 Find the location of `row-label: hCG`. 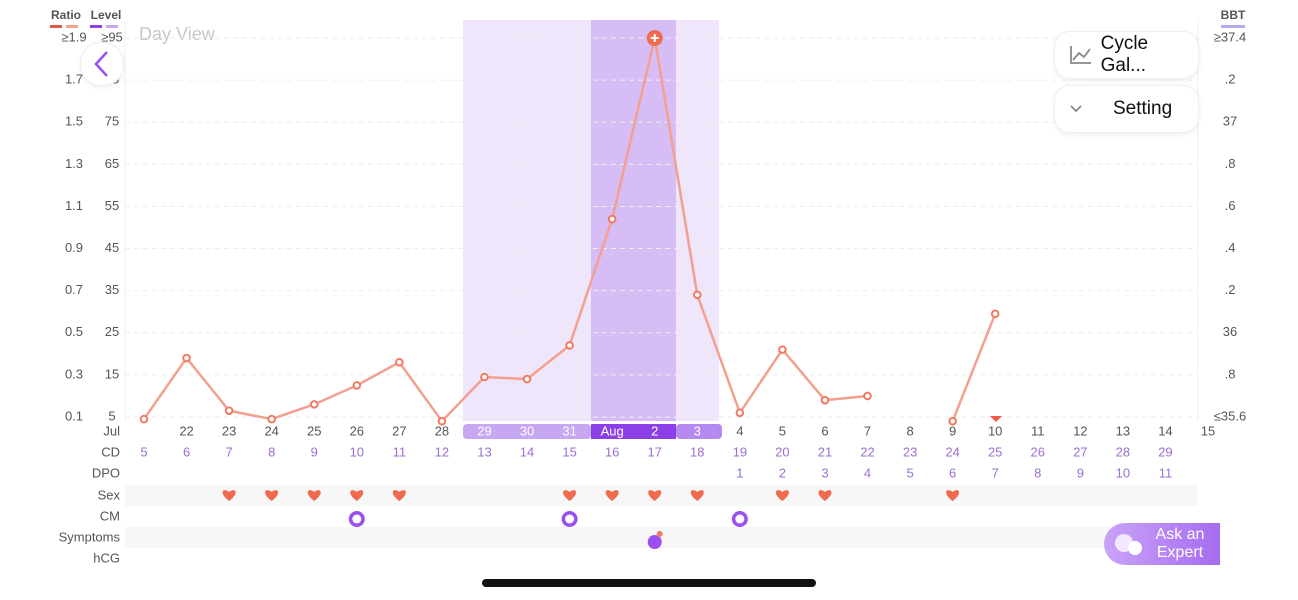

row-label: hCG is located at coordinates (106, 557).